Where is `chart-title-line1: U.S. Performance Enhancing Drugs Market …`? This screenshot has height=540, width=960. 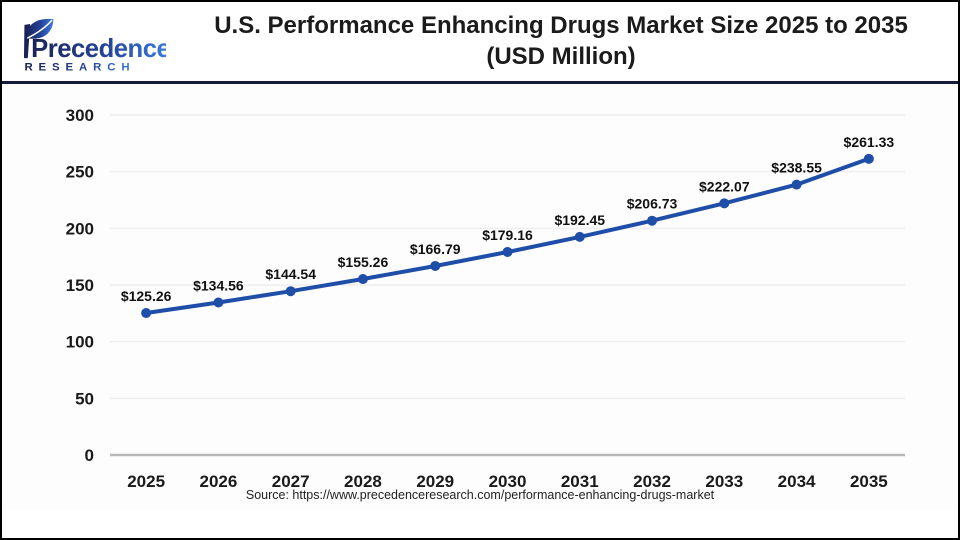 chart-title-line1: U.S. Performance Enhancing Drugs Market … is located at coordinates (561, 26).